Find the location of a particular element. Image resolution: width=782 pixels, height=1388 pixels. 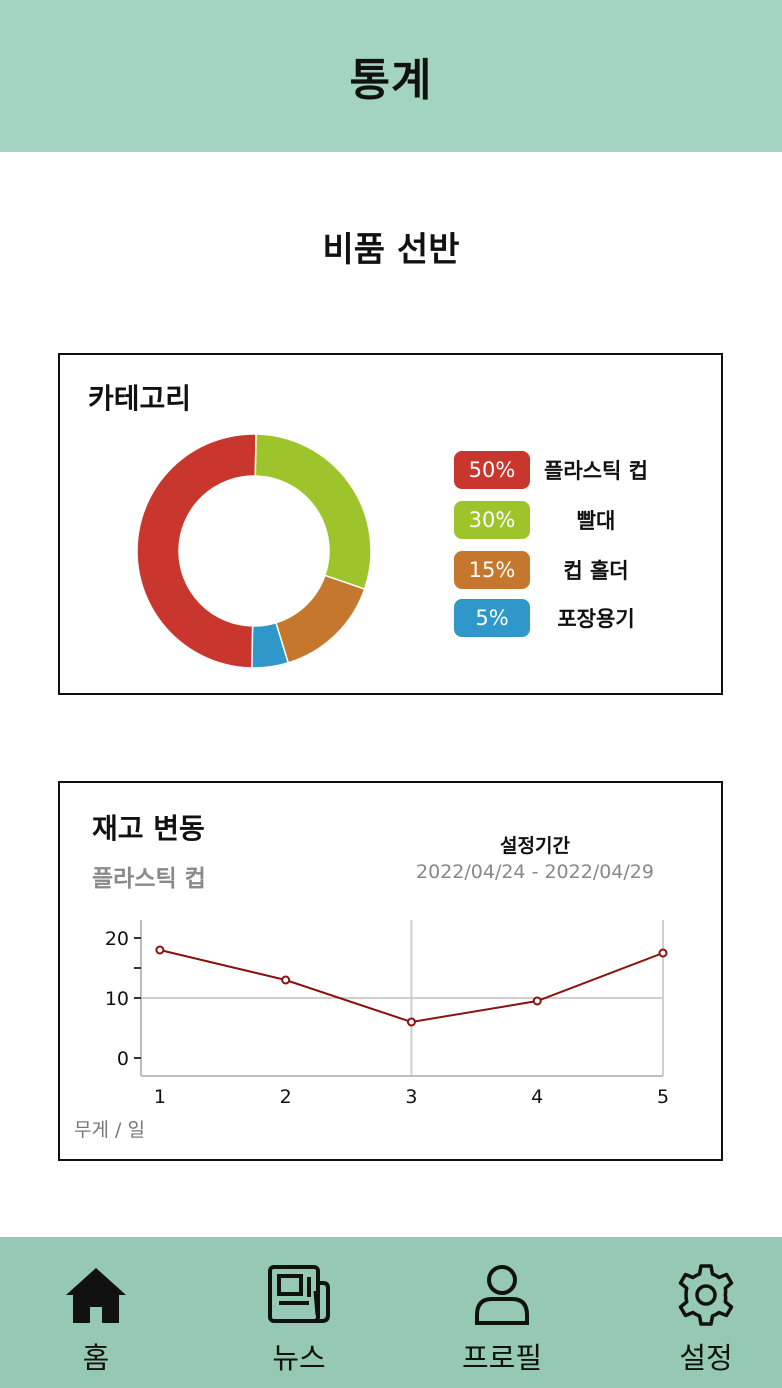

nav-profile-label: 프로필 is located at coordinates (502, 1358).